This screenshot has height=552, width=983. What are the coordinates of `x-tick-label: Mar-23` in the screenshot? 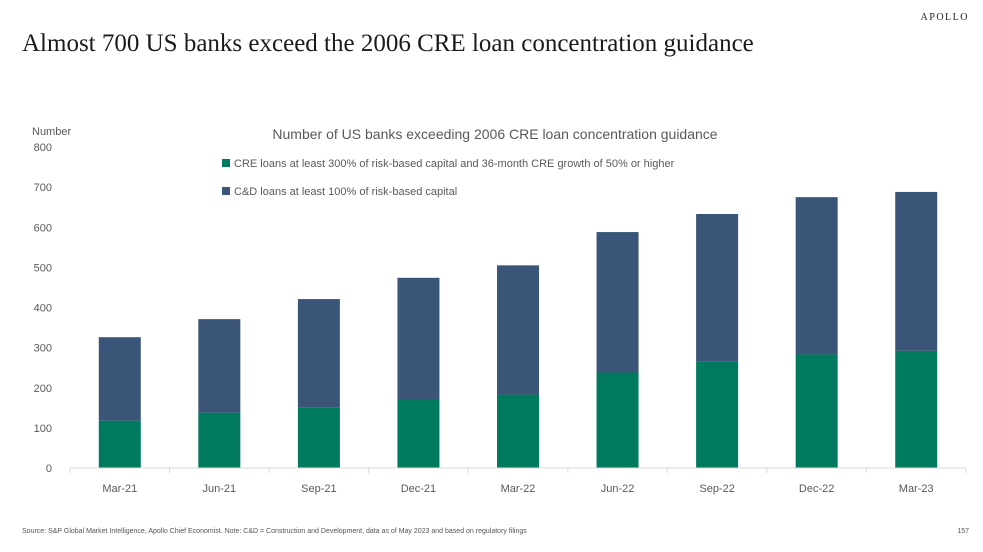 It's located at (916, 489).